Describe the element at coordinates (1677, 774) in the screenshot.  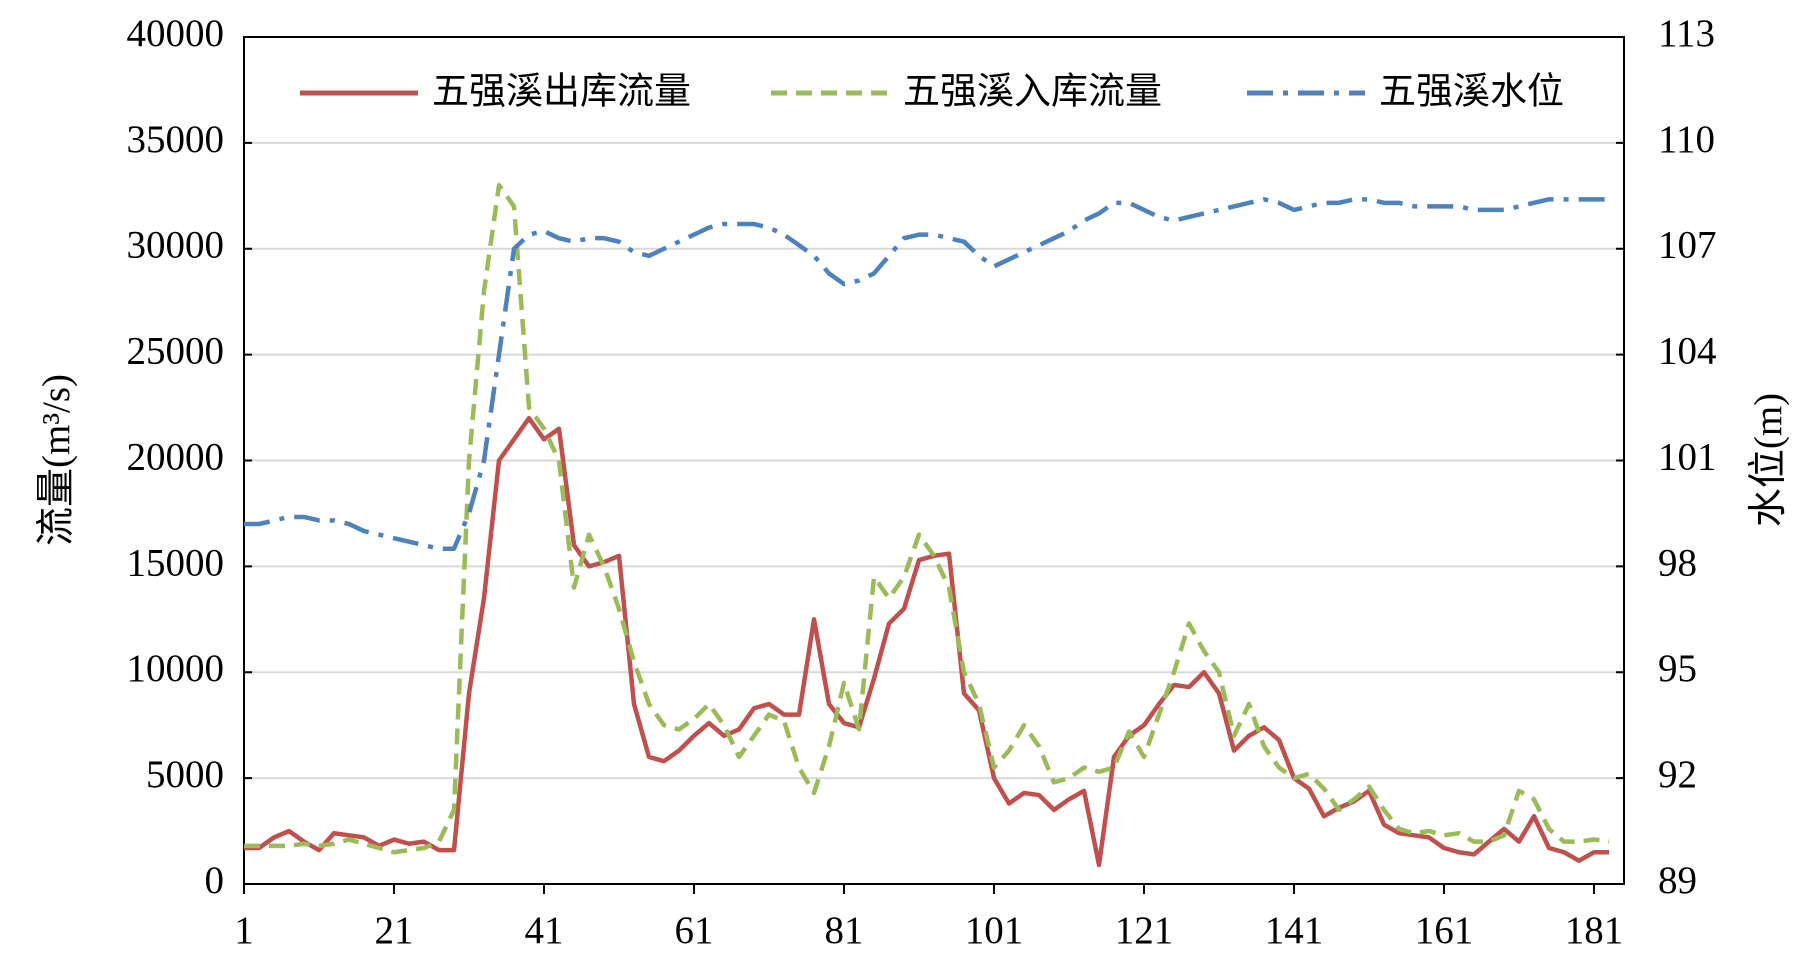
I see `y2-tick-label: 92` at that location.